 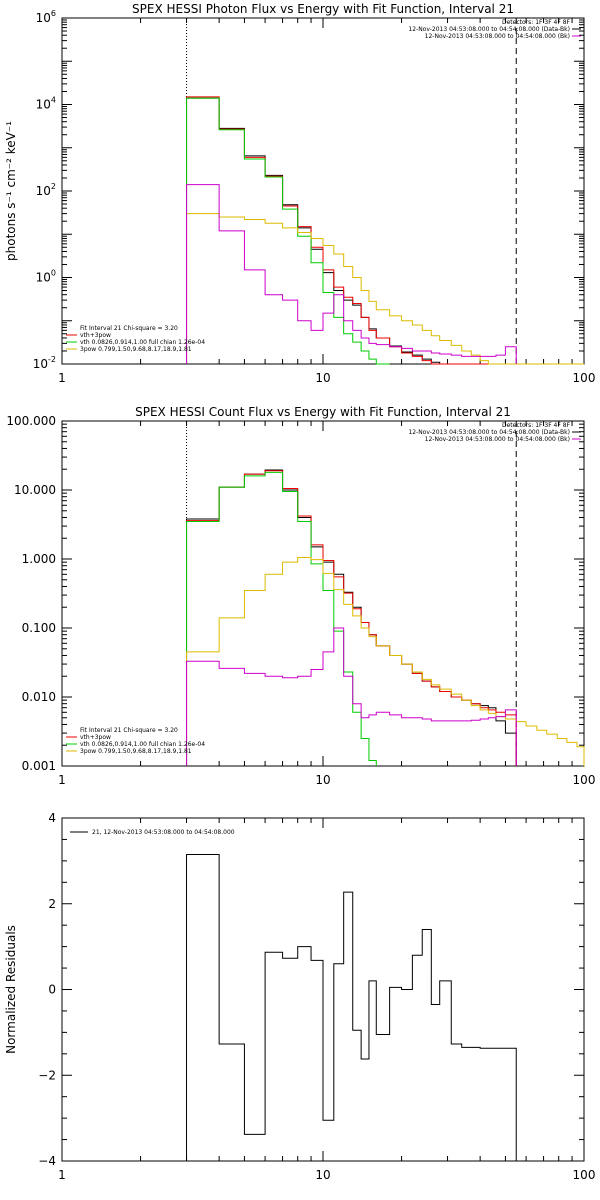 I want to click on y-tick-label: 2, so click(x=52, y=904).